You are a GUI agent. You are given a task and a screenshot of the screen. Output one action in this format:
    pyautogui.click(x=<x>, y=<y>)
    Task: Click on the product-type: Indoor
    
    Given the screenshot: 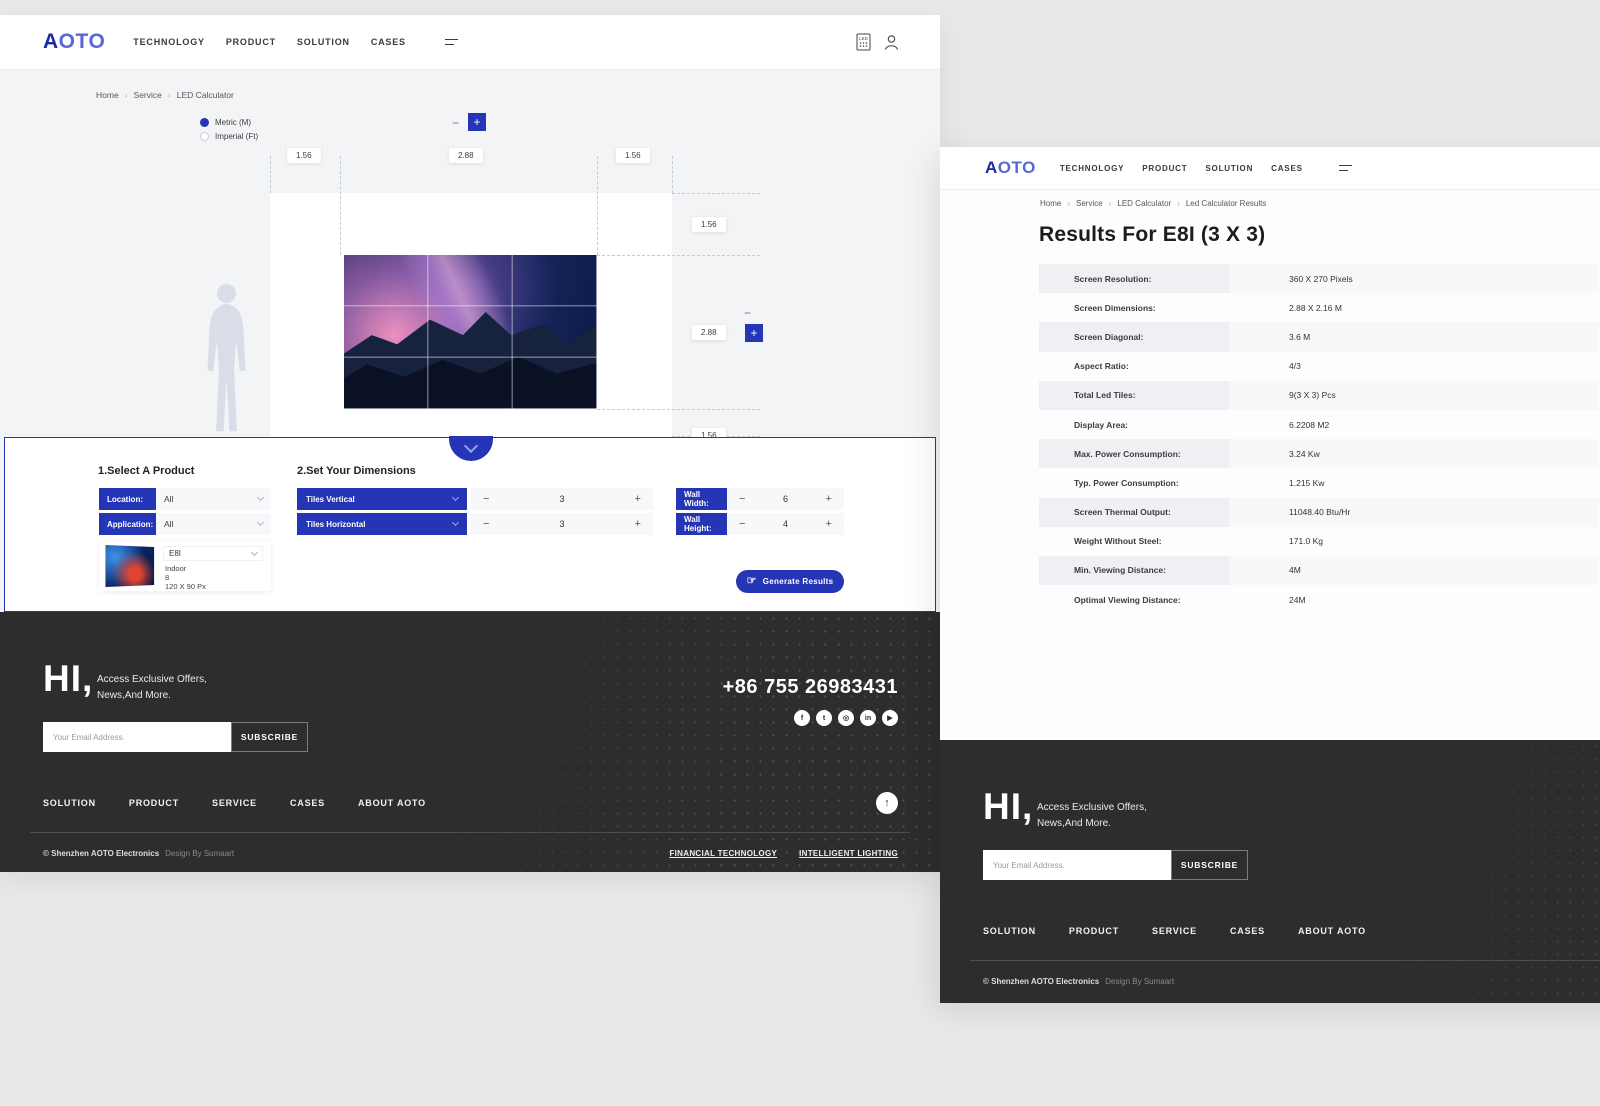 What is the action you would take?
    pyautogui.click(x=176, y=568)
    